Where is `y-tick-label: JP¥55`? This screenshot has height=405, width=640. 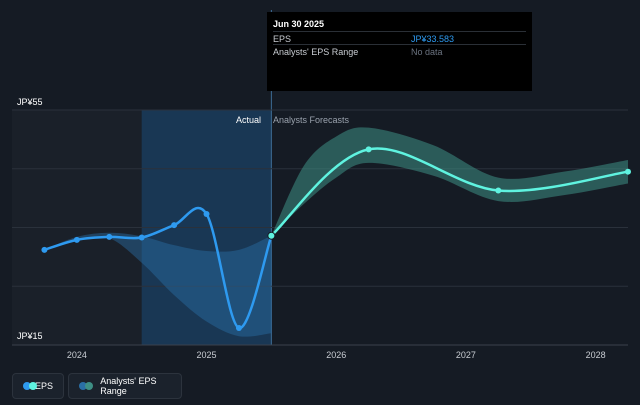 y-tick-label: JP¥55 is located at coordinates (30, 102).